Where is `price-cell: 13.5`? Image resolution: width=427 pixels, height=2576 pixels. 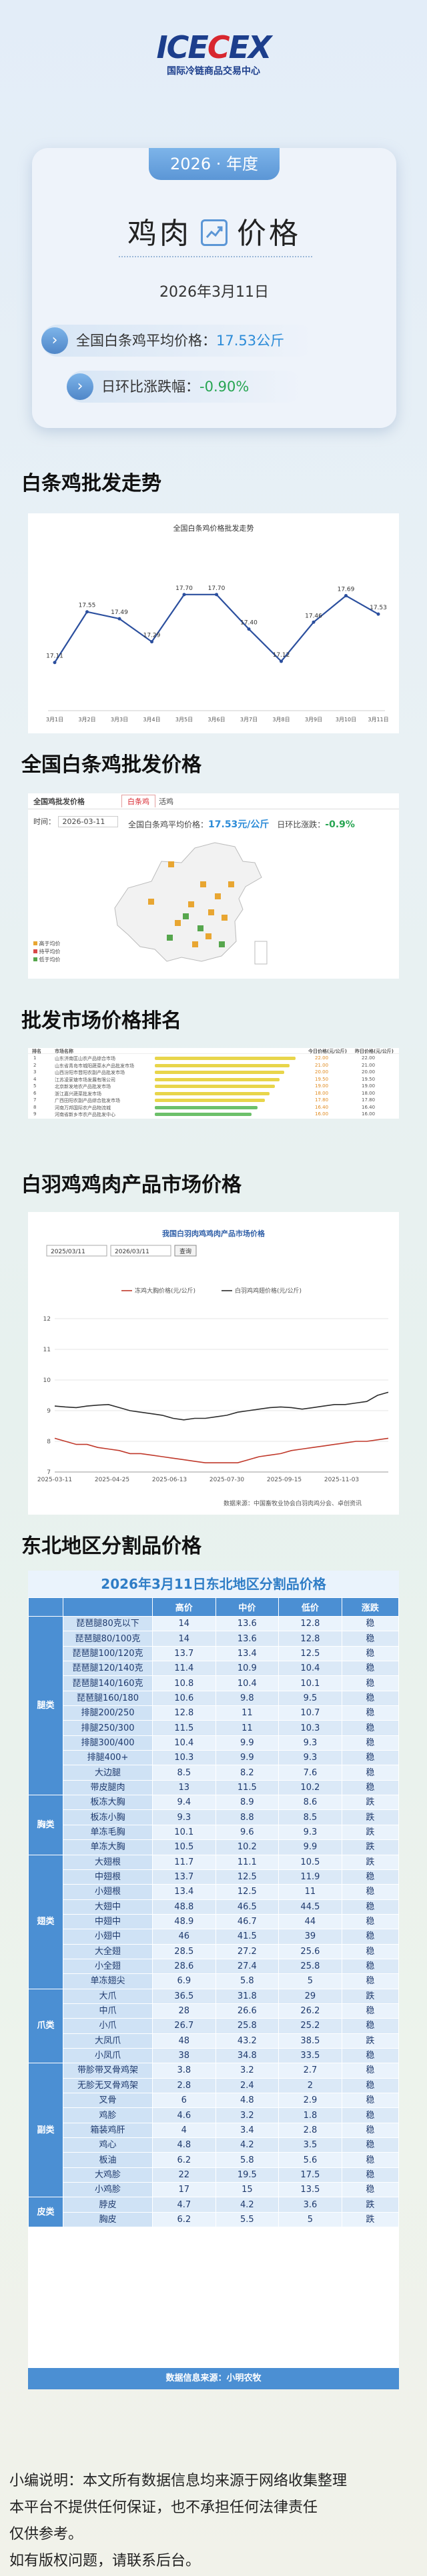 price-cell: 13.5 is located at coordinates (310, 2190).